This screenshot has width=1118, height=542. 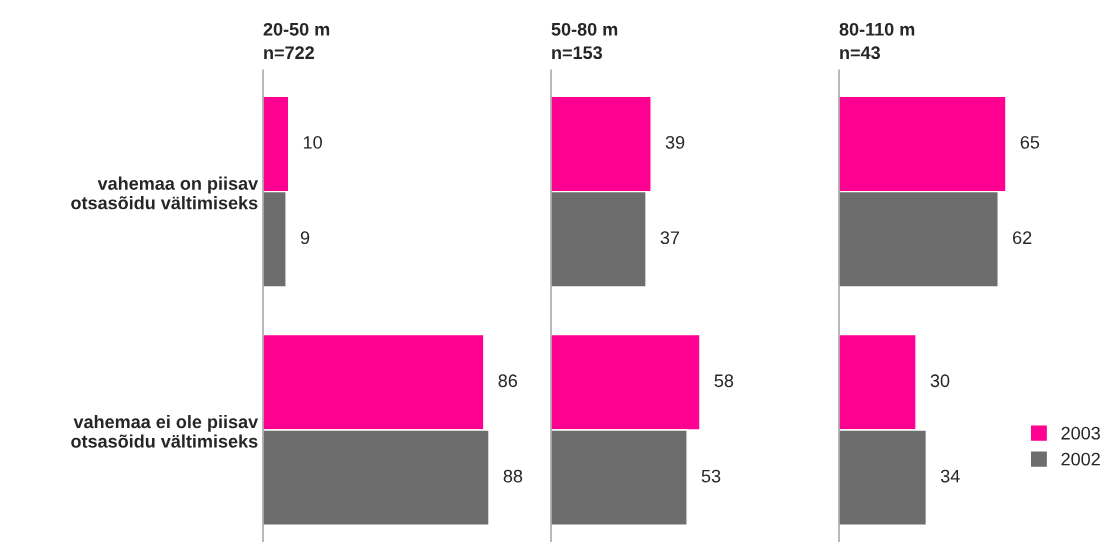 What do you see at coordinates (1080, 433) in the screenshot?
I see `legend-label: 2003` at bounding box center [1080, 433].